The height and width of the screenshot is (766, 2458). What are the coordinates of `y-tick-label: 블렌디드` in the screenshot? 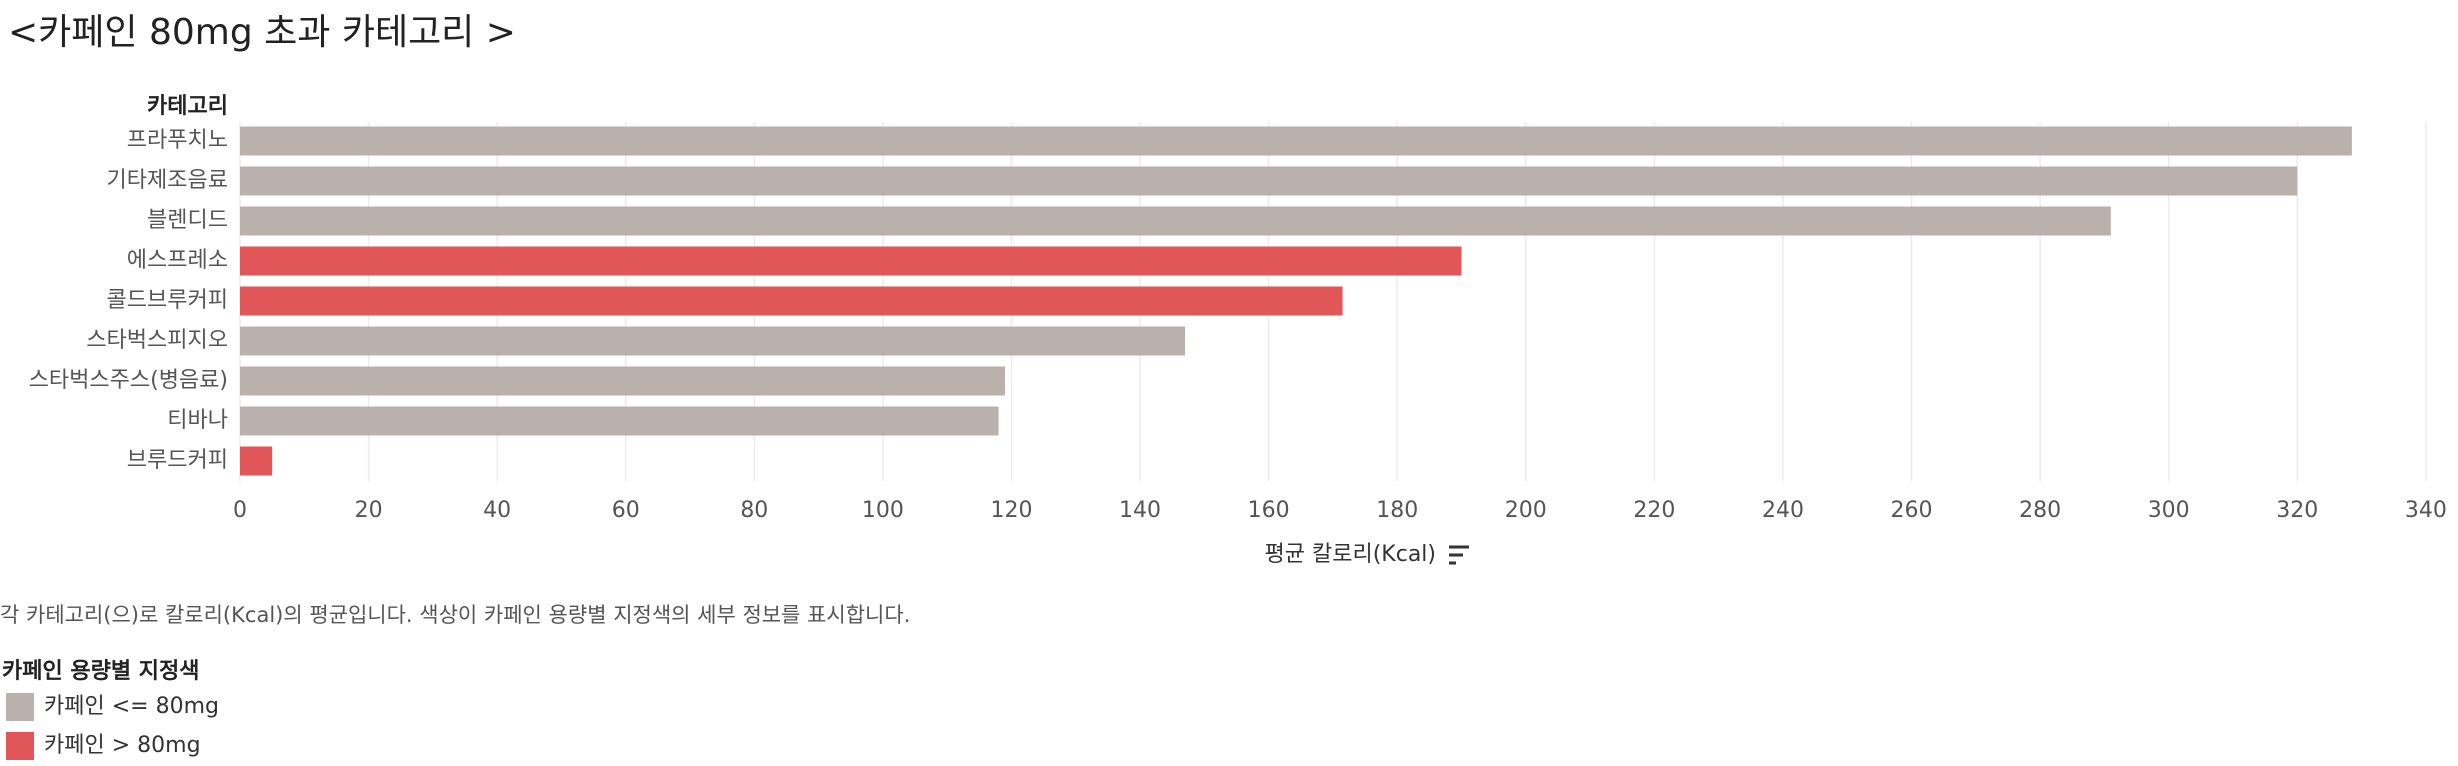 It's located at (187, 220).